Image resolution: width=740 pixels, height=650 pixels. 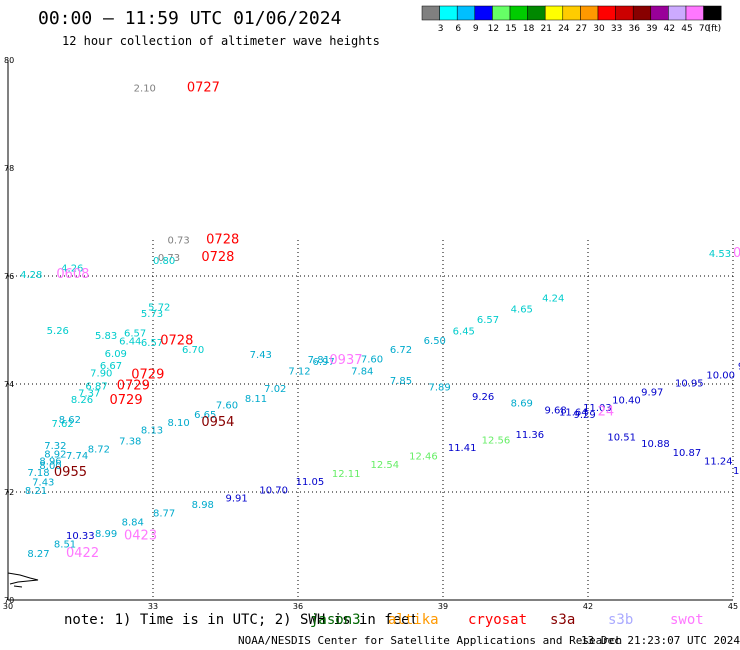 I want to click on wave-height-label: 7.43, so click(x=43, y=483).